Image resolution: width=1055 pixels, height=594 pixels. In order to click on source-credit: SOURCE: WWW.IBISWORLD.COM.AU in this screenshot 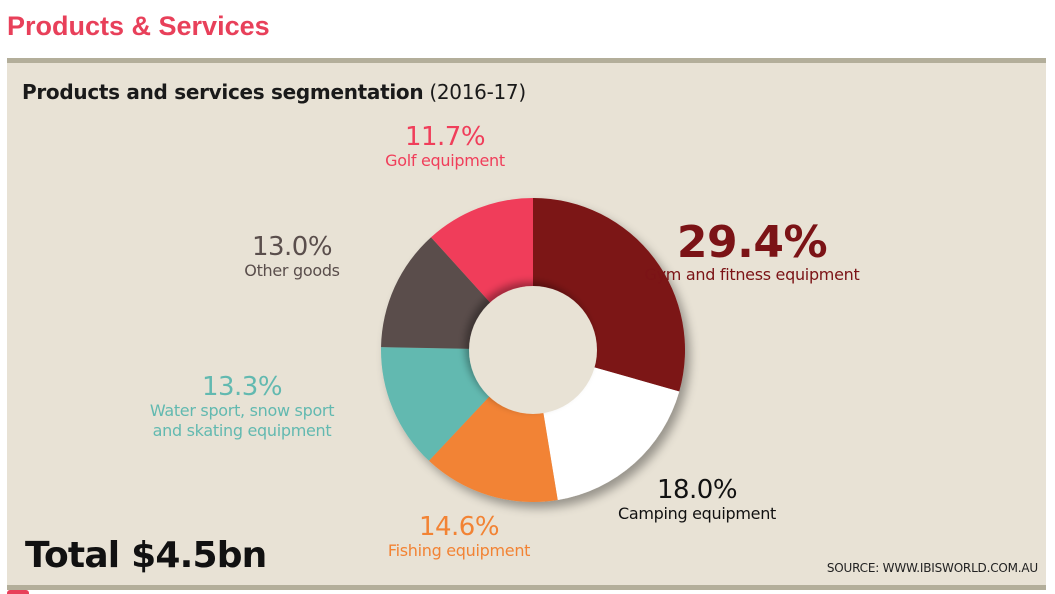, I will do `click(932, 568)`.